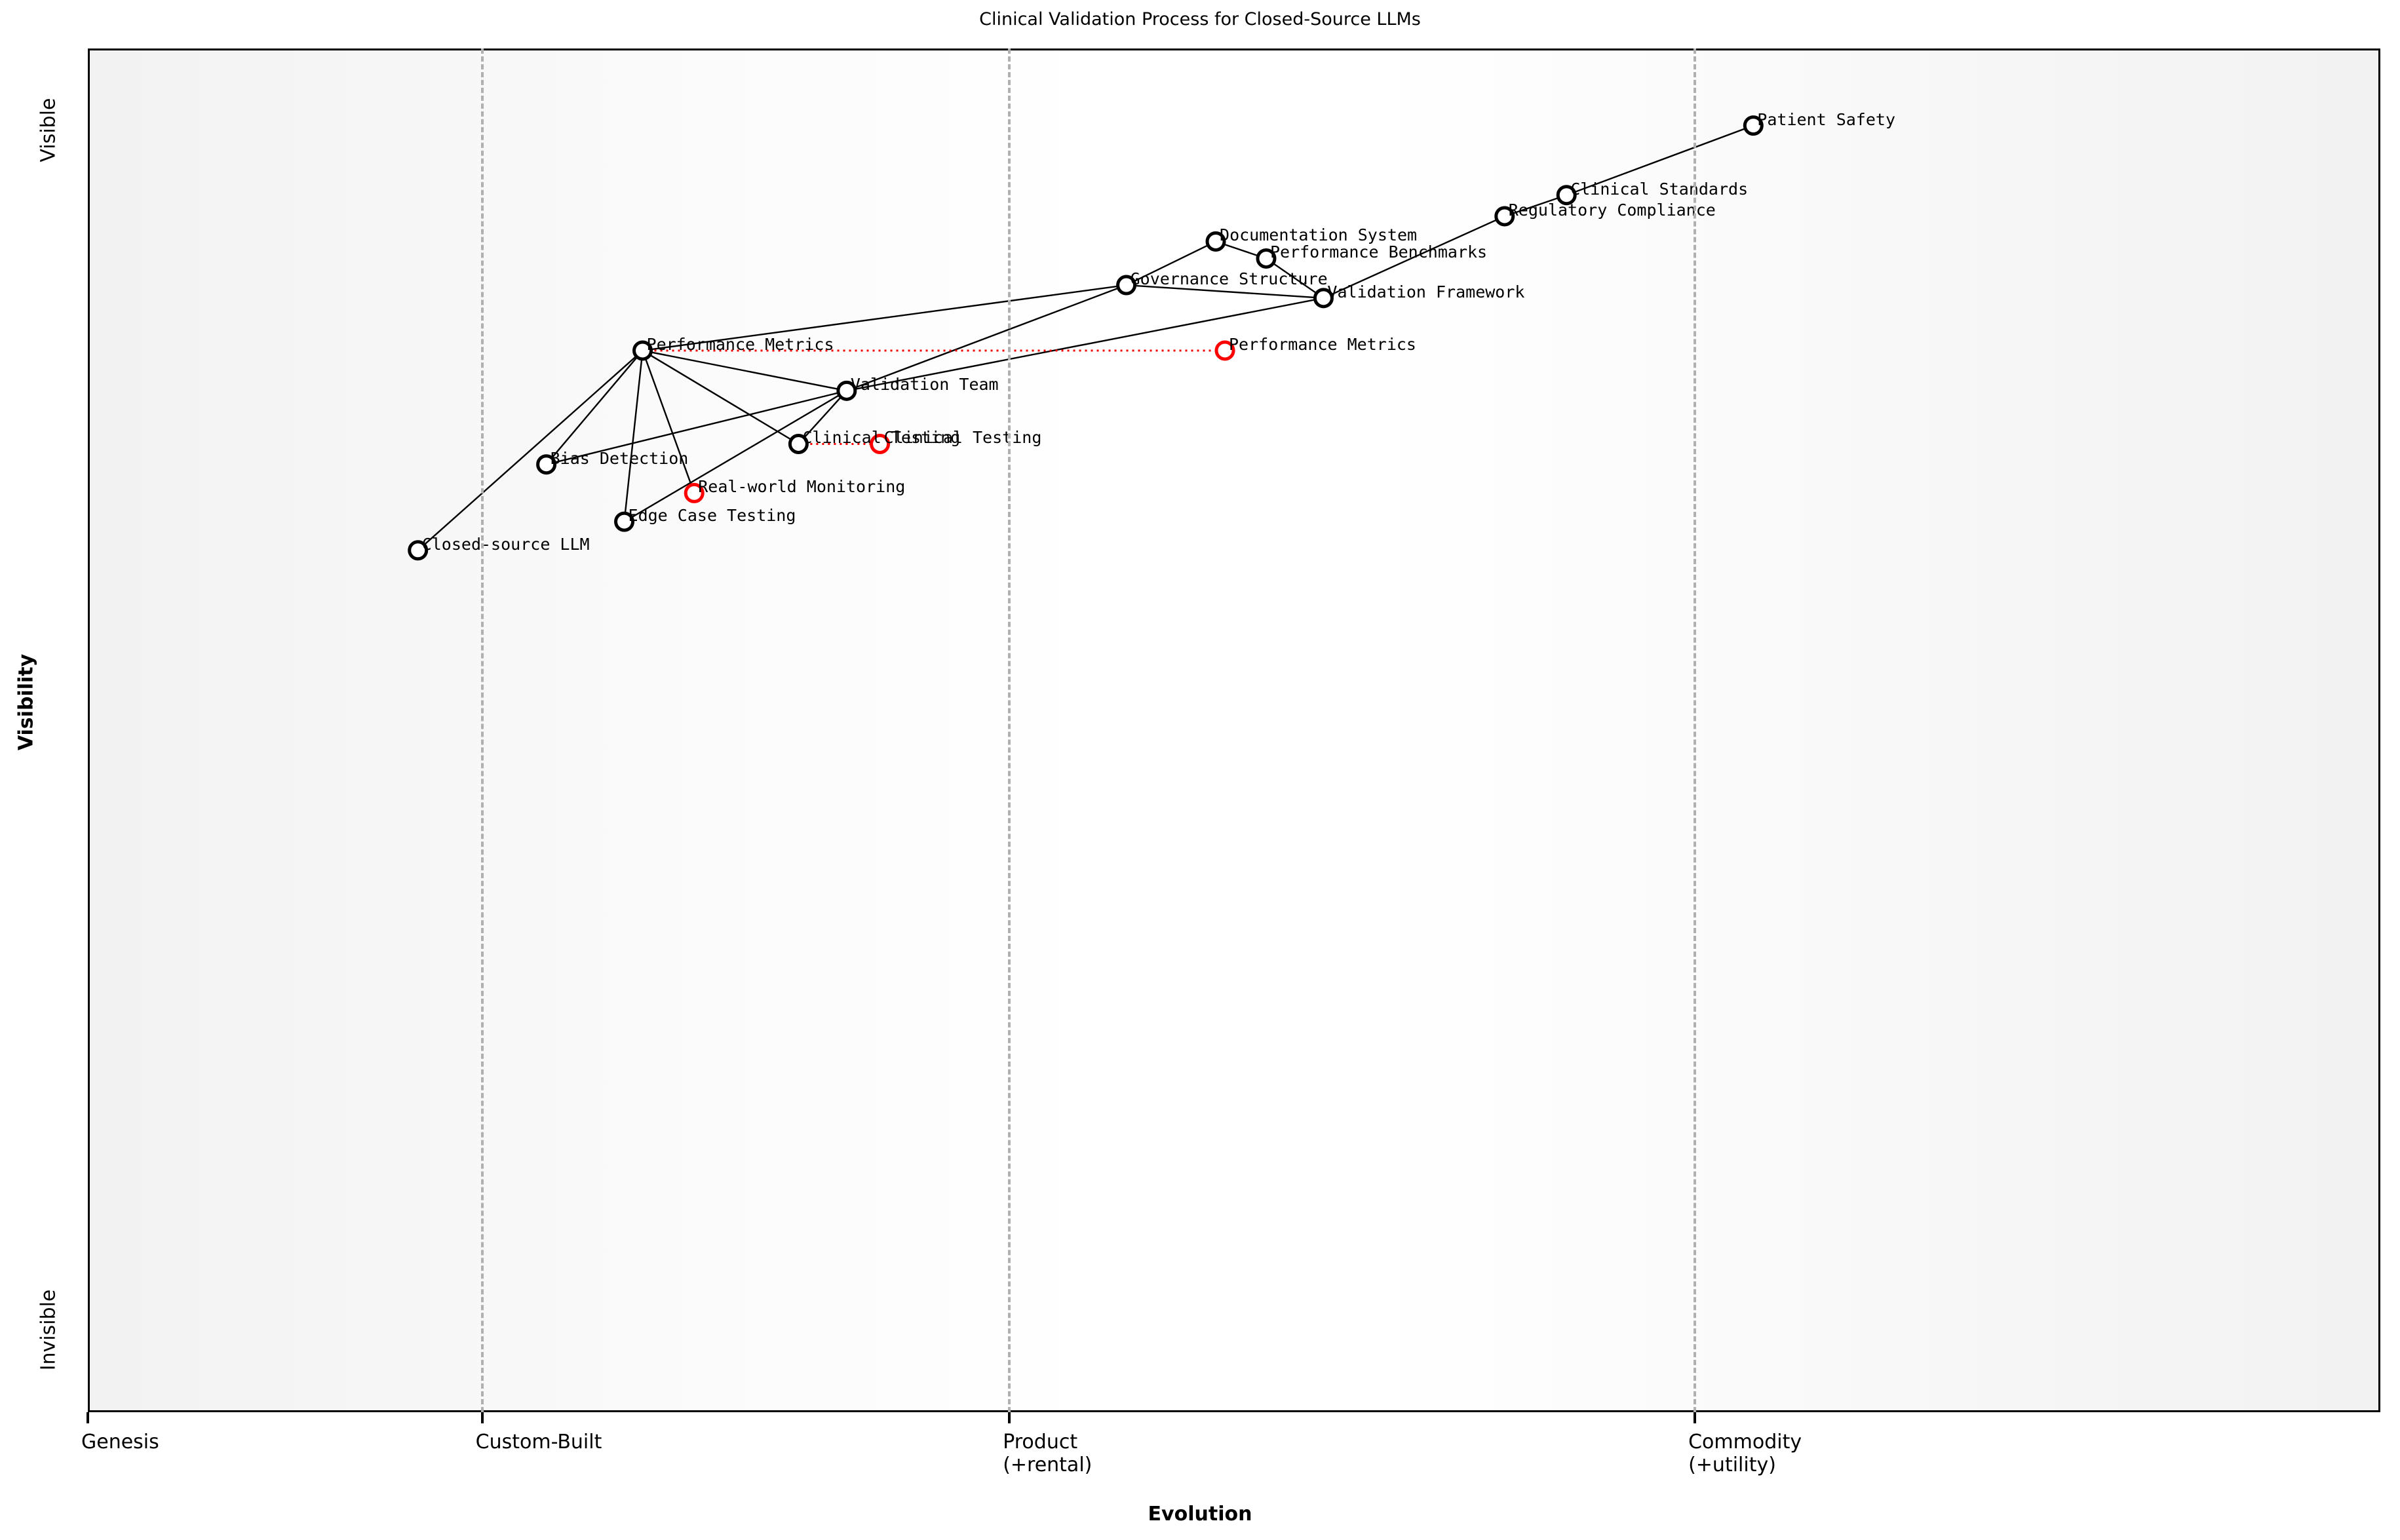  I want to click on node-label: Validation Framework, so click(1426, 291).